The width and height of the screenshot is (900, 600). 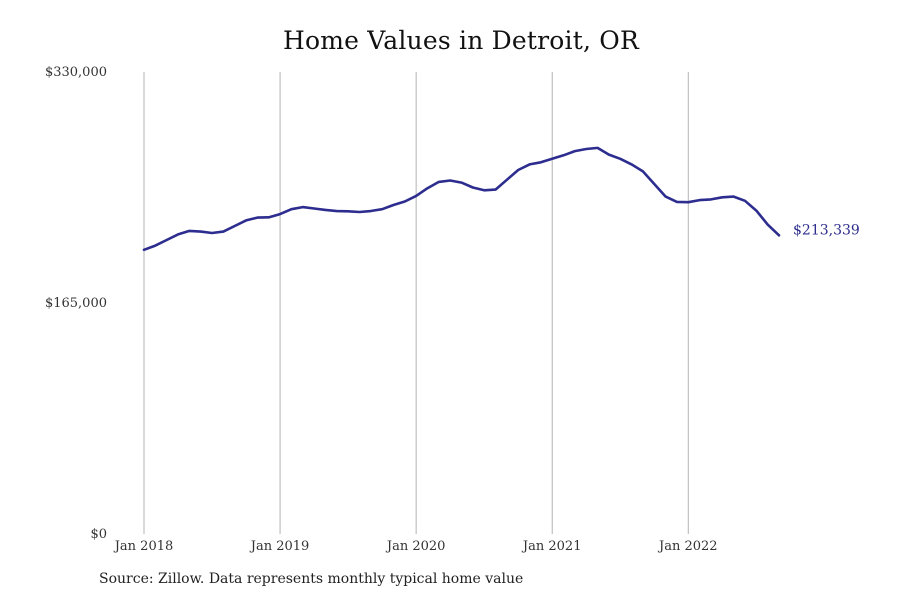 I want to click on x-tick-label: Jan 2020, so click(x=415, y=546).